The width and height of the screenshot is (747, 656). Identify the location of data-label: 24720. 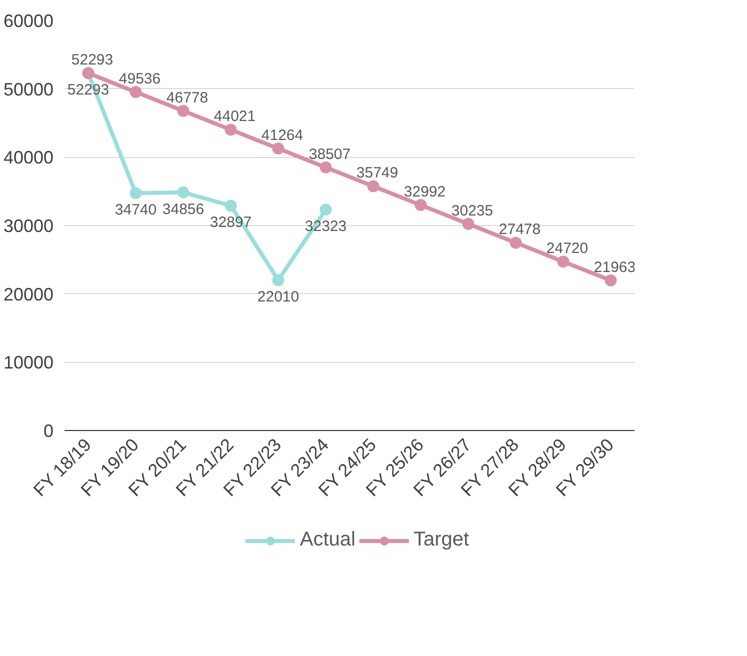
(567, 249).